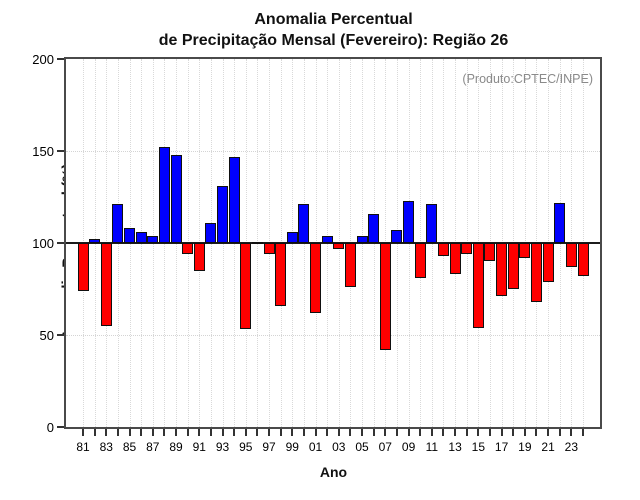  Describe the element at coordinates (432, 447) in the screenshot. I see `xtick-label-11: 11` at that location.